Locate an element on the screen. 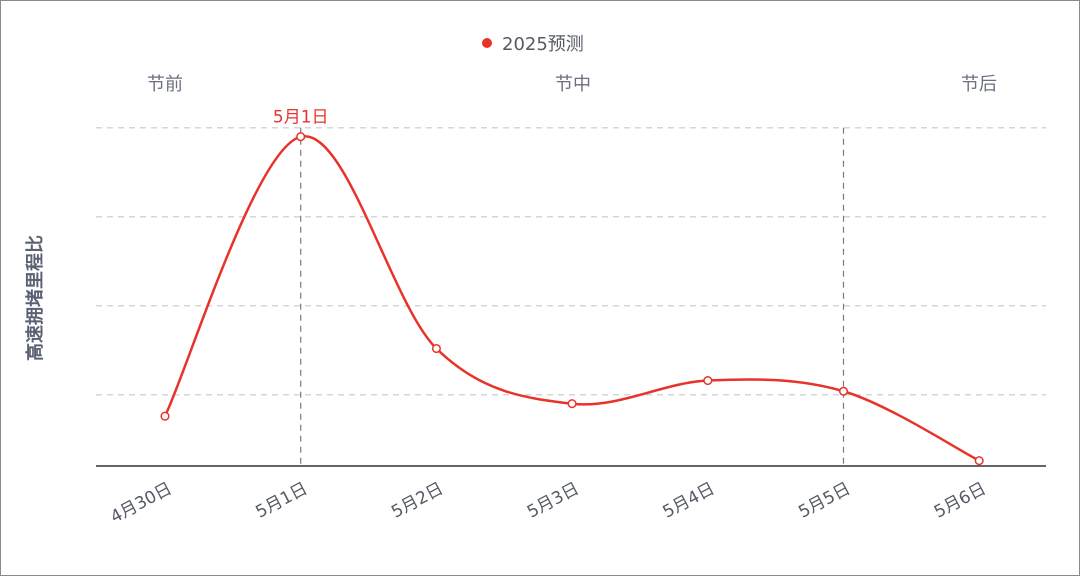 This screenshot has width=1080, height=576. x-tick-label-1: 5月1日 is located at coordinates (282, 501).